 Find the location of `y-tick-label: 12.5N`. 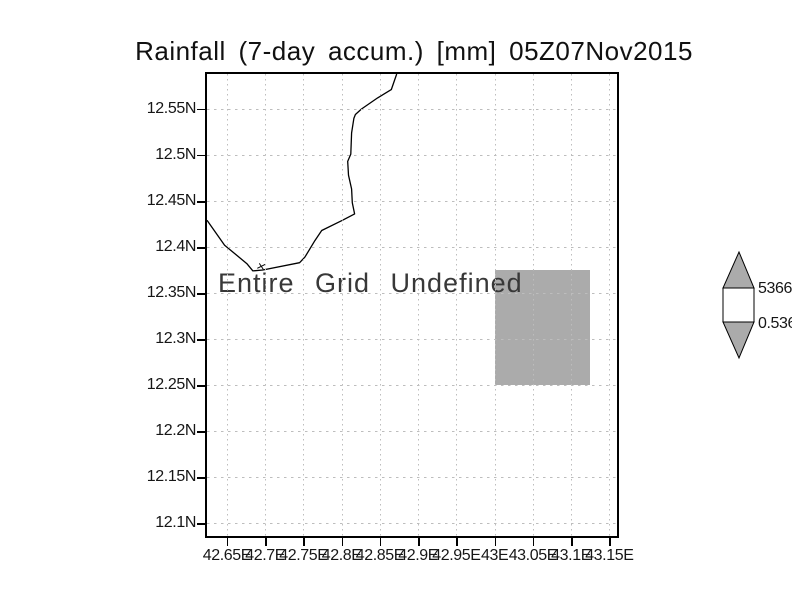

y-tick-label: 12.5N is located at coordinates (175, 154).